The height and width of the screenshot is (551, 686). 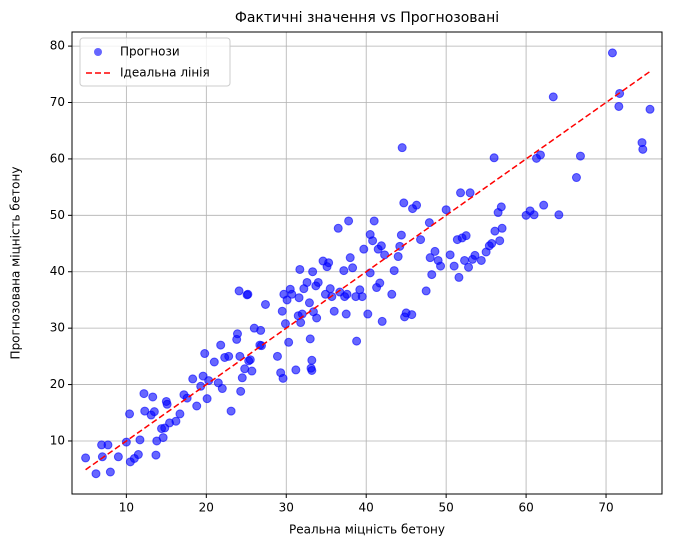 What do you see at coordinates (366, 508) in the screenshot?
I see `x-tick-label: 40` at bounding box center [366, 508].